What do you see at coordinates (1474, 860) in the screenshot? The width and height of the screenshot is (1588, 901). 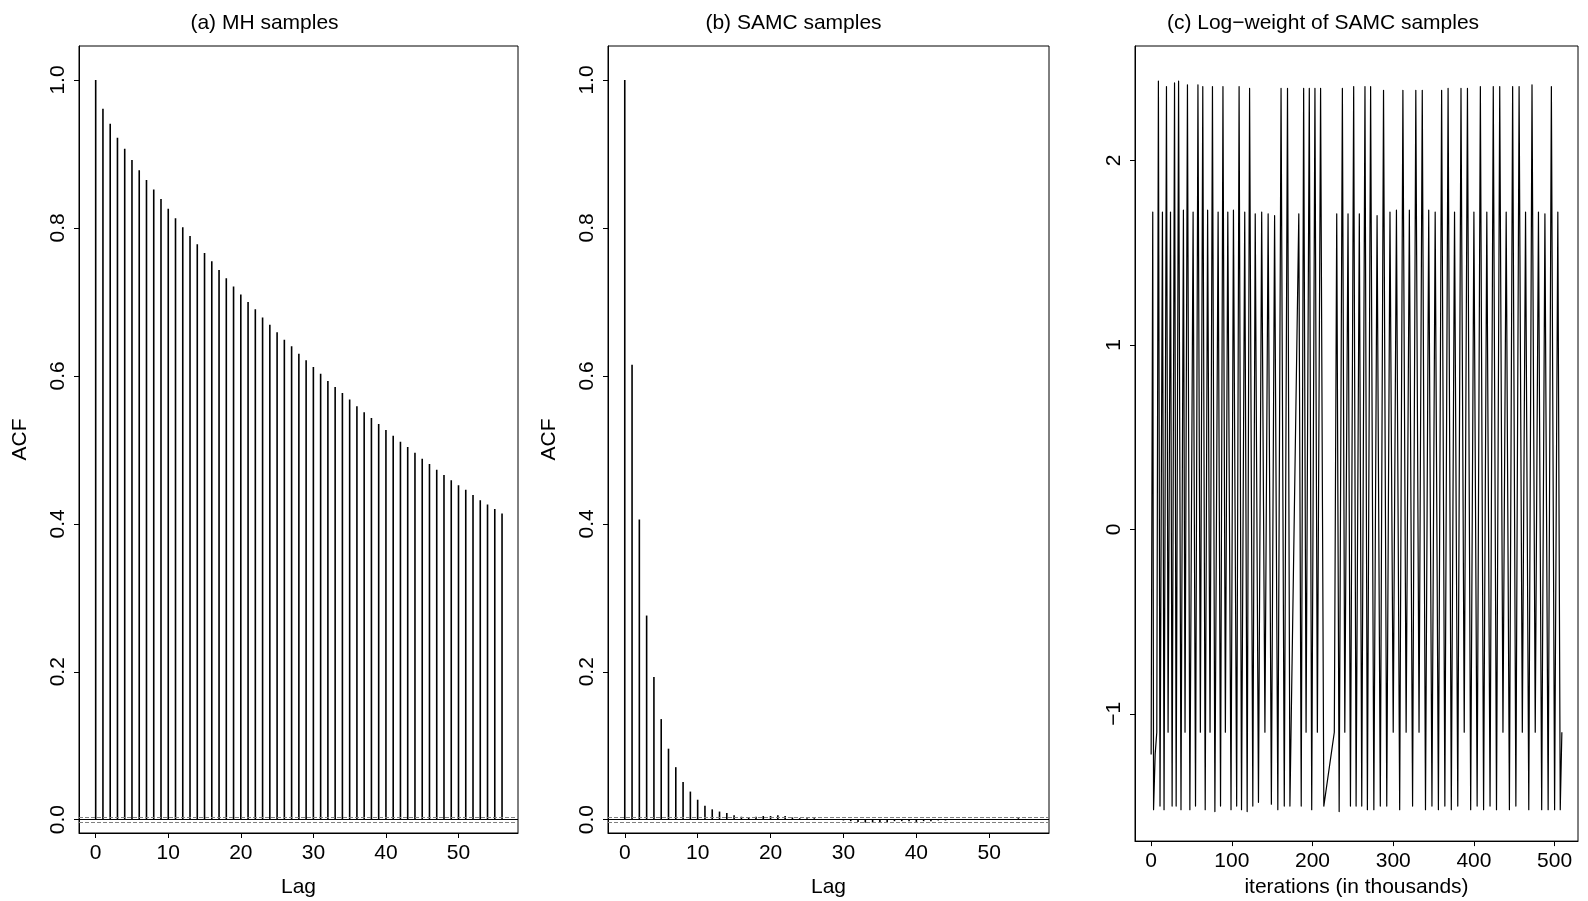 I see `x-tick-label: 400` at bounding box center [1474, 860].